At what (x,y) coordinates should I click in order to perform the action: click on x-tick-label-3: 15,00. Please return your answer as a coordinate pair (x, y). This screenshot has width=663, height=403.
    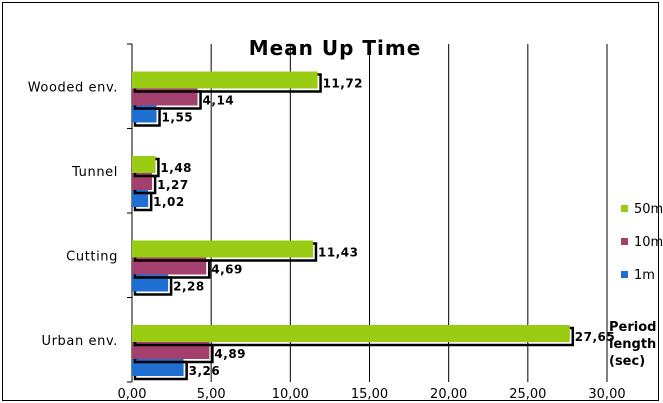
    Looking at the image, I should click on (369, 394).